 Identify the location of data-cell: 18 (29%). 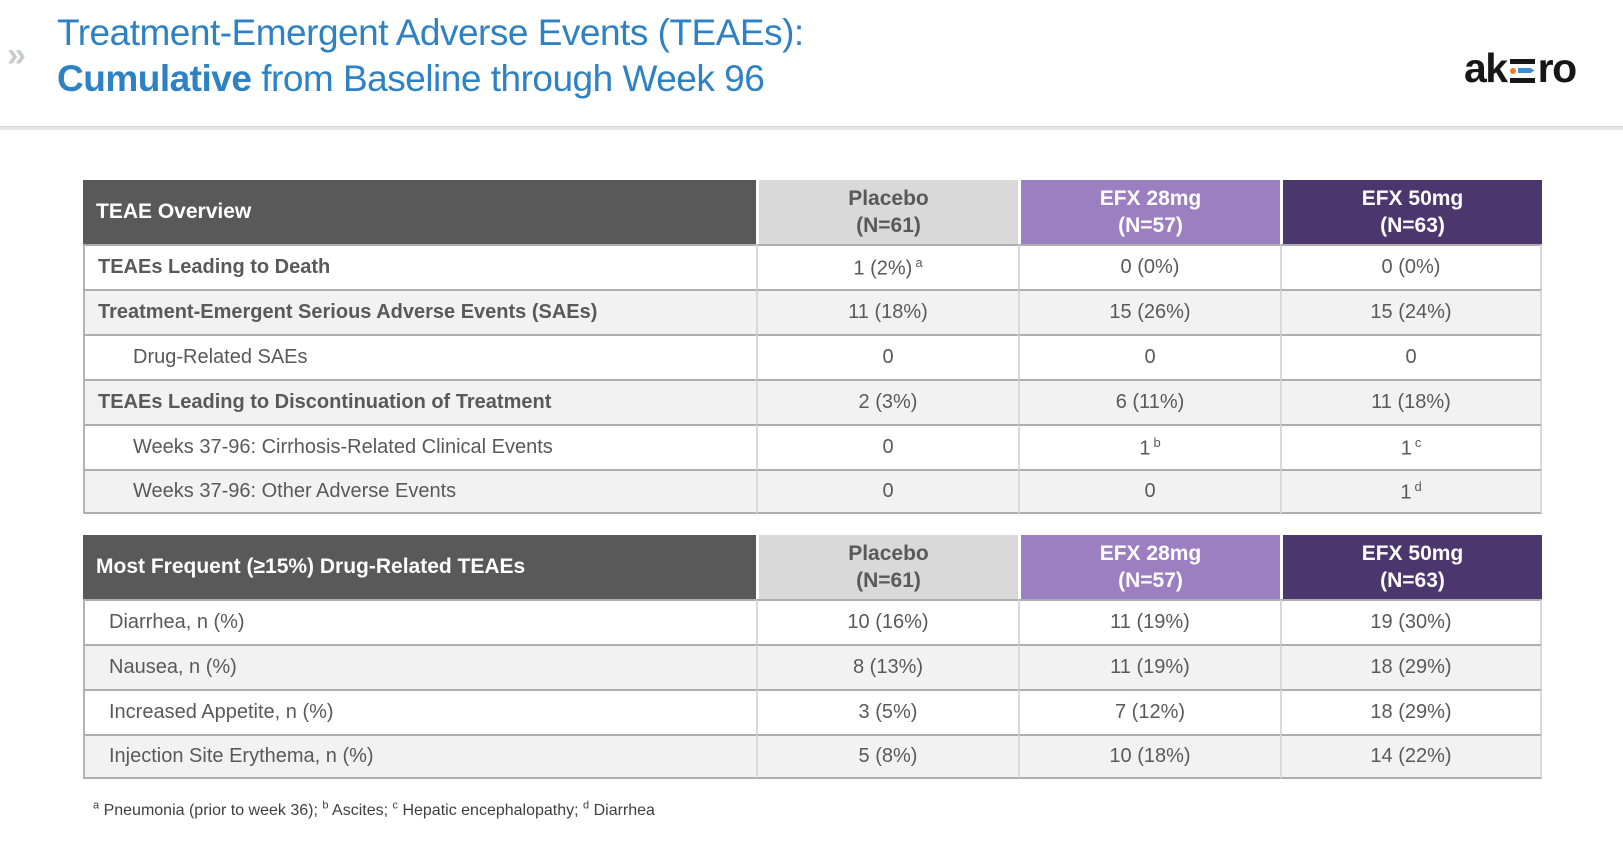
(1411, 711).